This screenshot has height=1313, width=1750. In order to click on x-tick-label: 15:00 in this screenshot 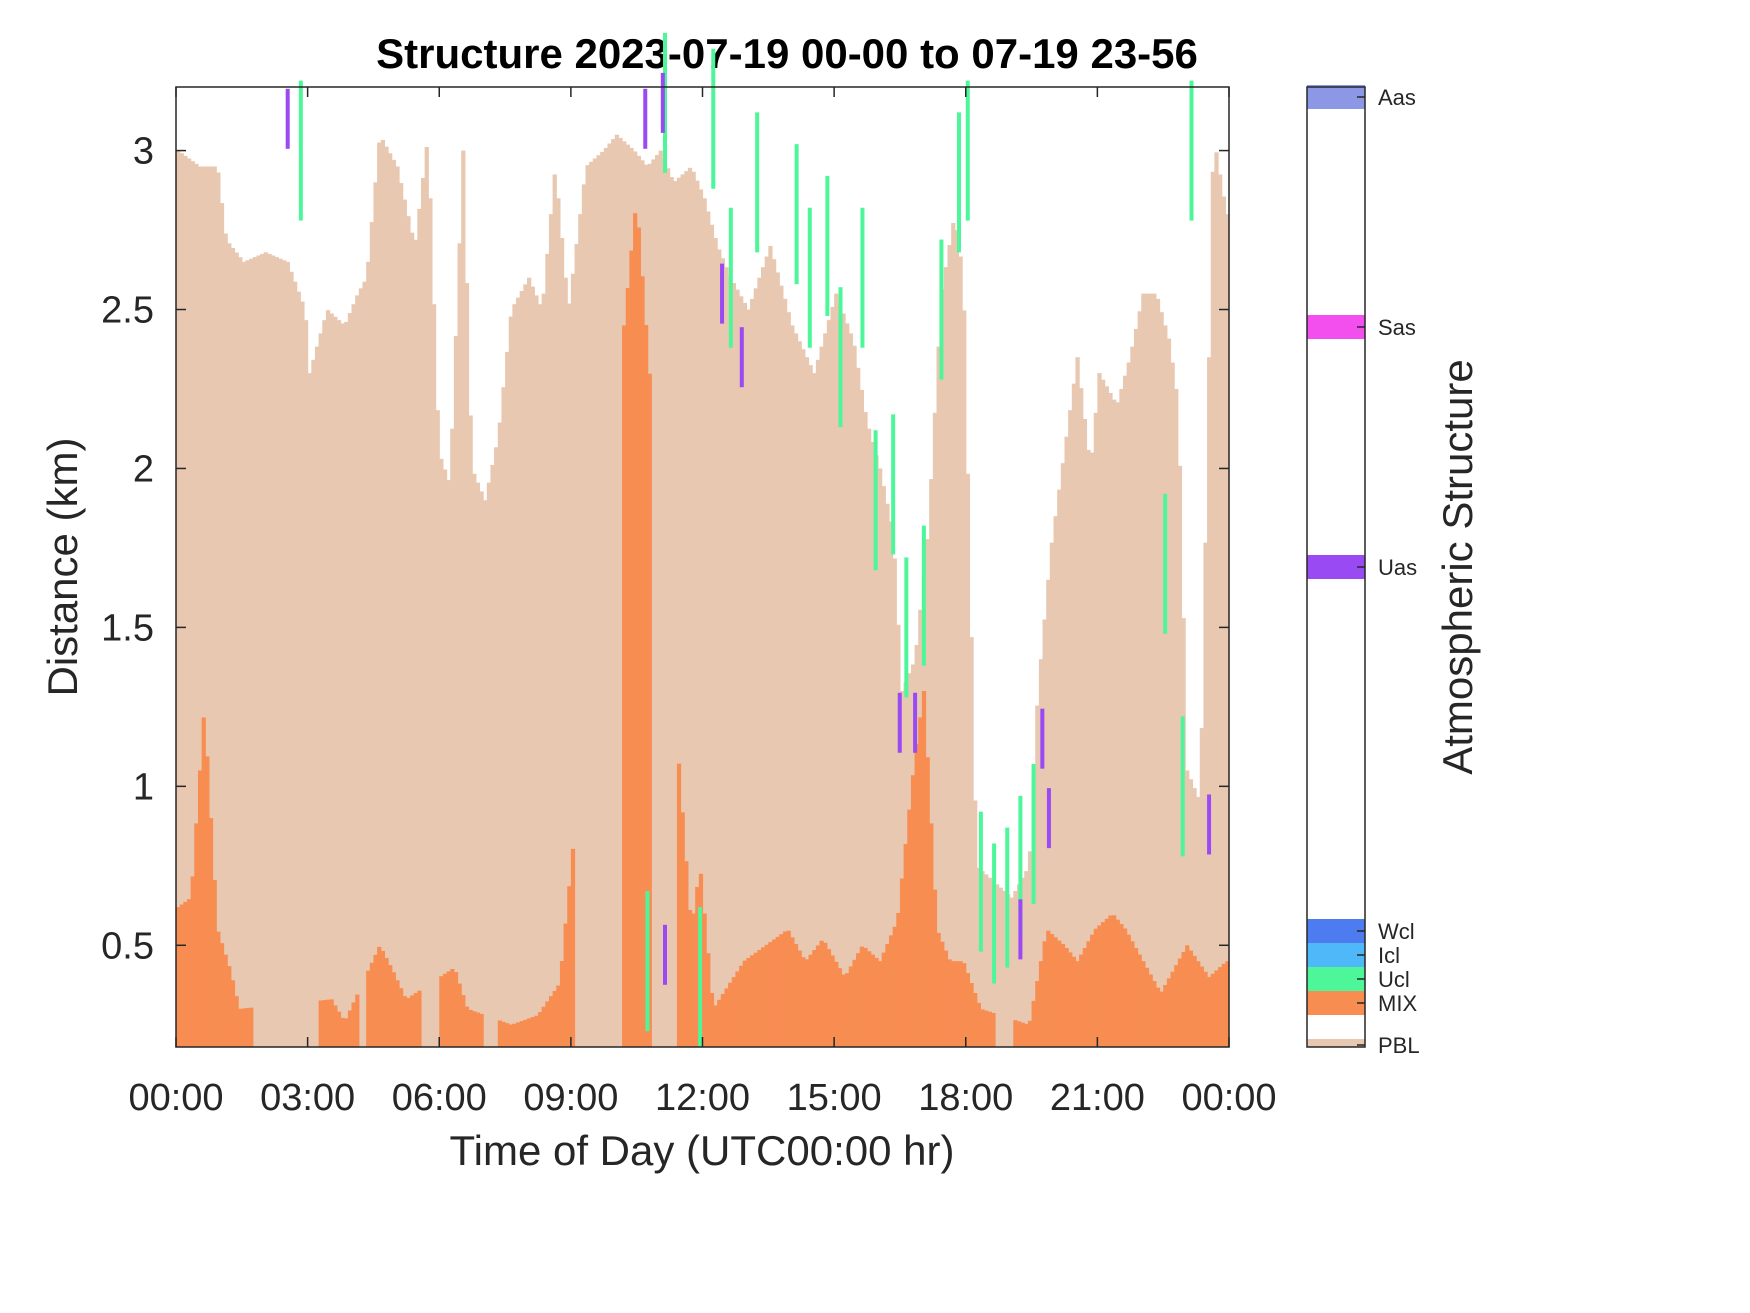, I will do `click(834, 1098)`.